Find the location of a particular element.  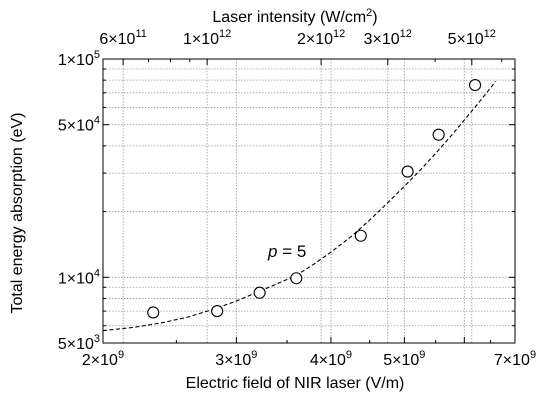

top-tick-label: 6×10¹¹ is located at coordinates (122, 38).